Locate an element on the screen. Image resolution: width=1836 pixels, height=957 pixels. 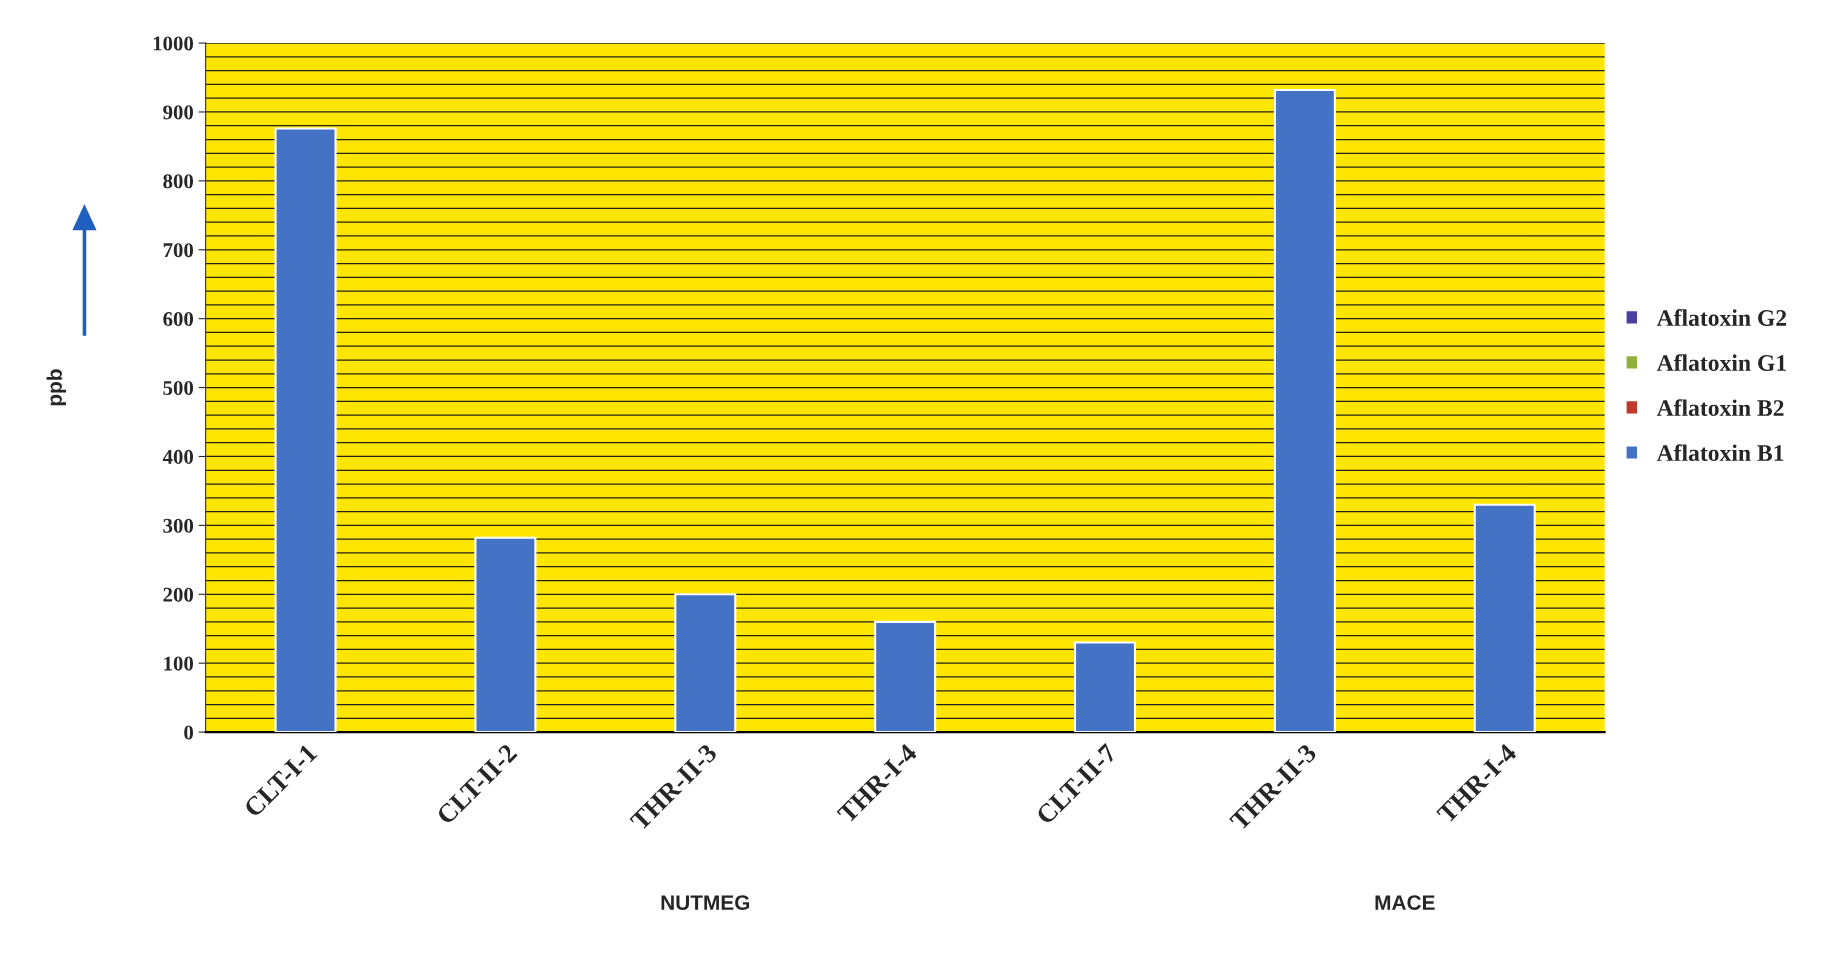
y-tick-label: 400 is located at coordinates (178, 456).